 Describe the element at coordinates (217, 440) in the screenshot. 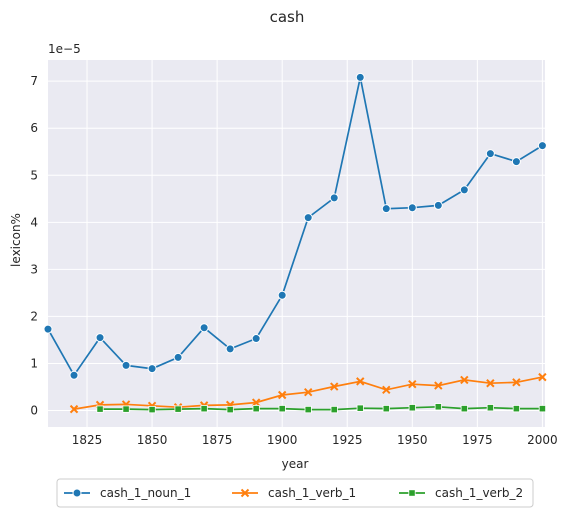

I see `x-tick-label: 1875` at that location.